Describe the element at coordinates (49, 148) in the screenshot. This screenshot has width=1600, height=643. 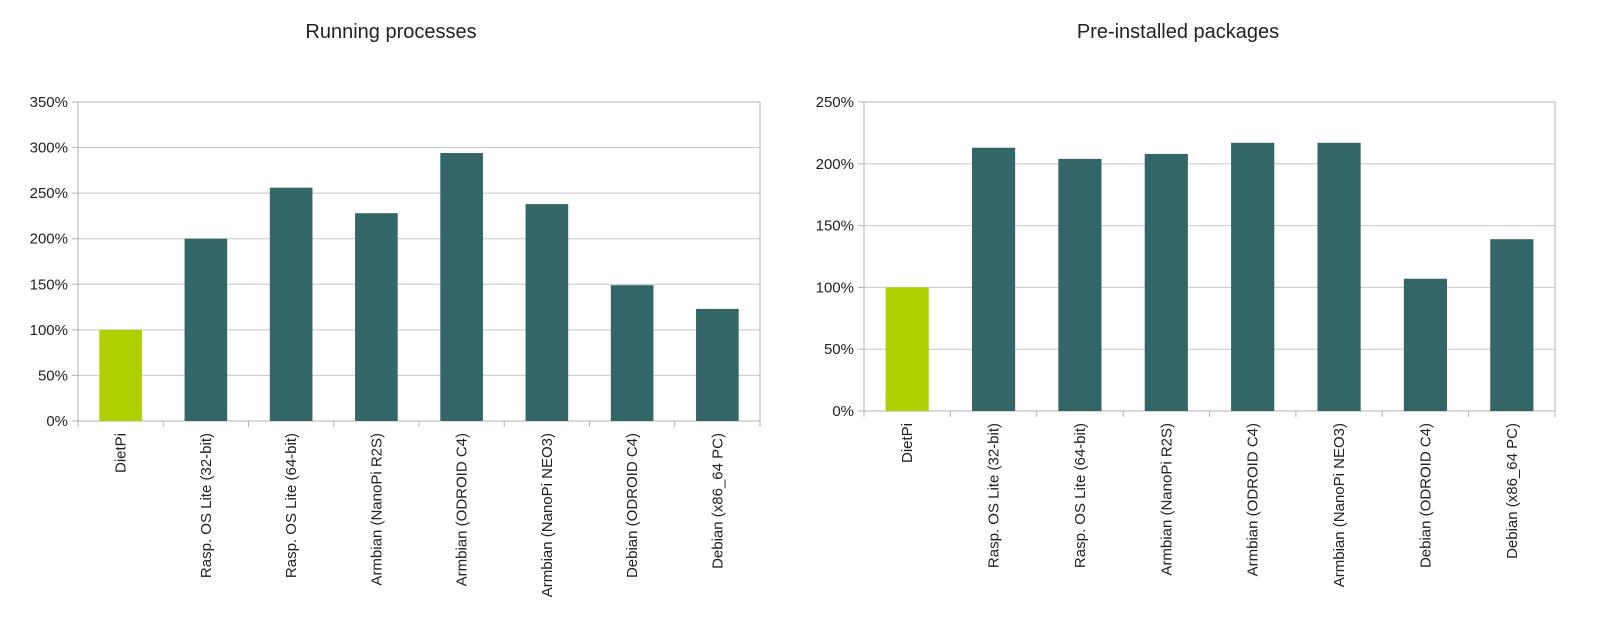
I see `y-tick-label: 300%` at that location.